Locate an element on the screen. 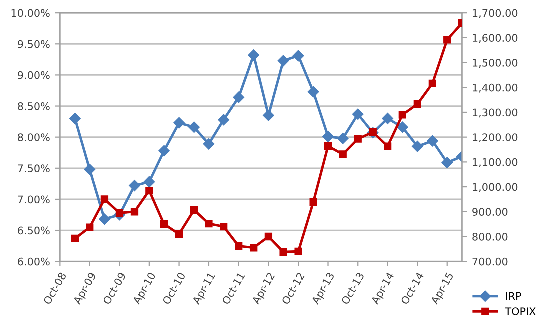  y-tick-label: 6.50% is located at coordinates (34, 230).